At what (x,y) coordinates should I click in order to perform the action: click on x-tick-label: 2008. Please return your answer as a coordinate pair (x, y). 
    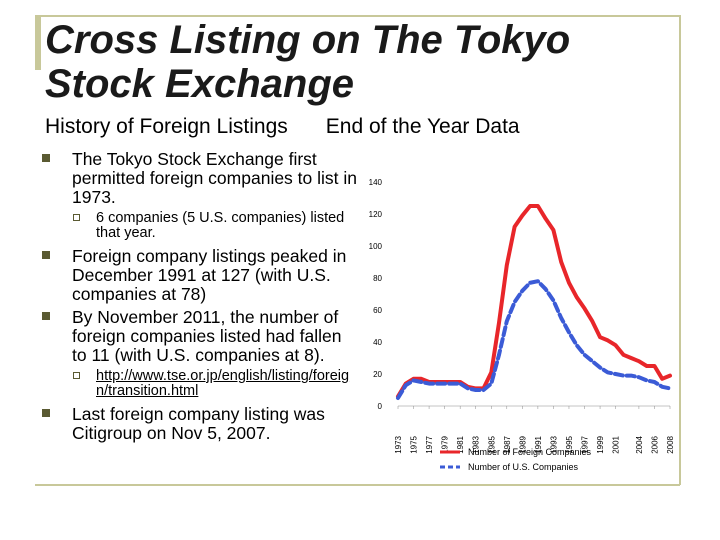
    Looking at the image, I should click on (670, 444).